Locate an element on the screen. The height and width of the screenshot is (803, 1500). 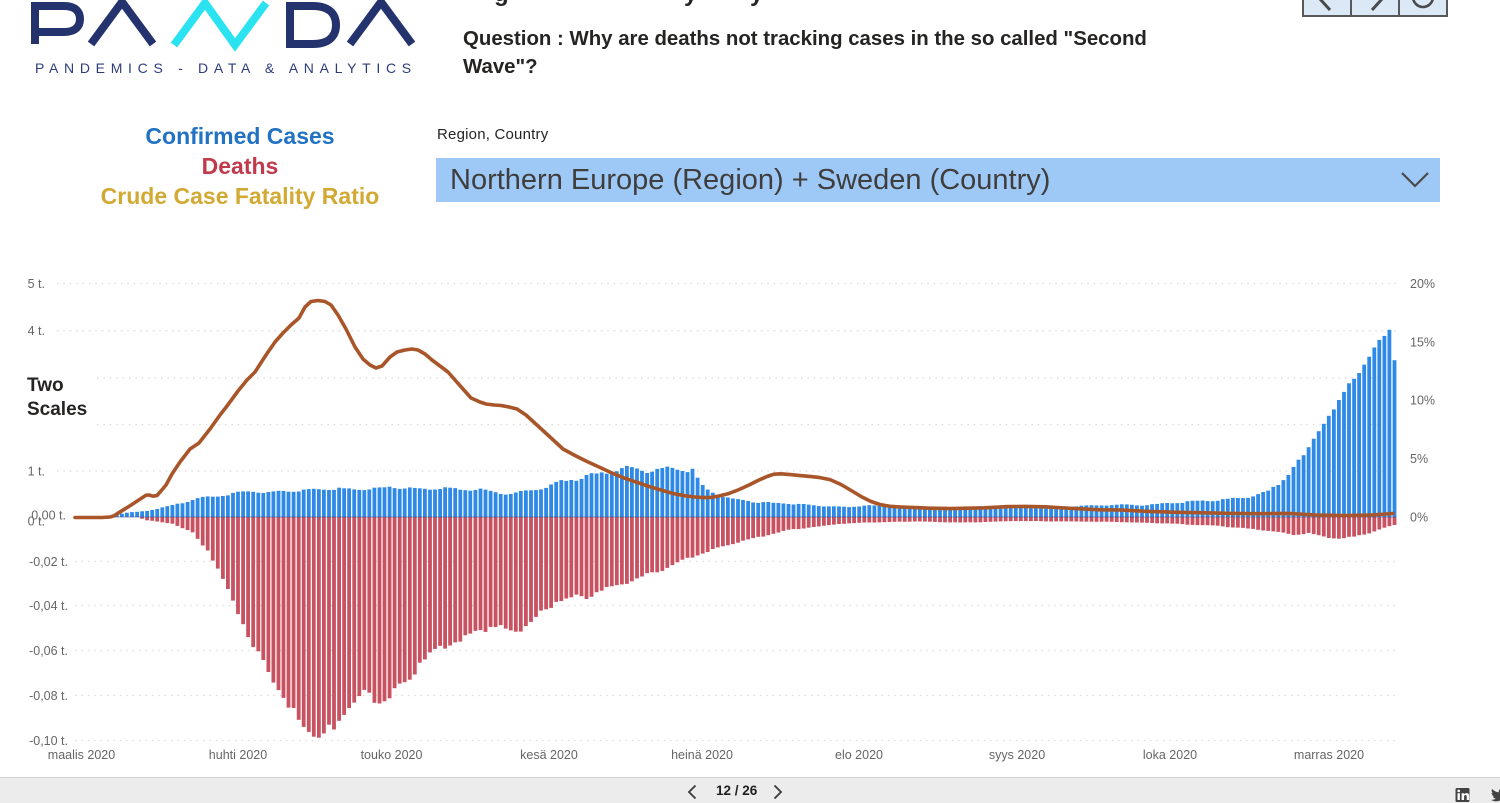
svg-text: -0,06 t. is located at coordinates (48, 651).